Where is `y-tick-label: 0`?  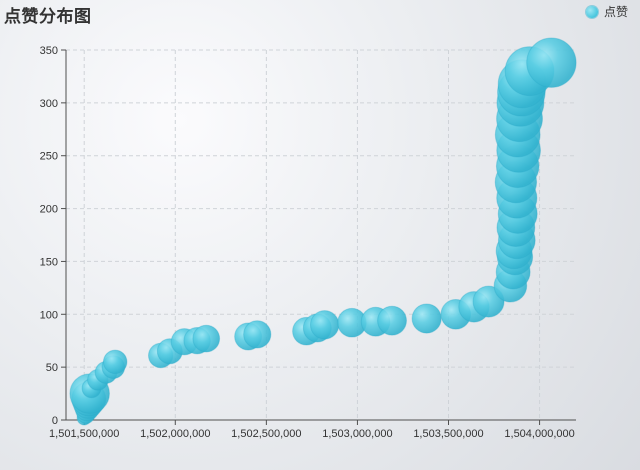
y-tick-label: 0 is located at coordinates (55, 421).